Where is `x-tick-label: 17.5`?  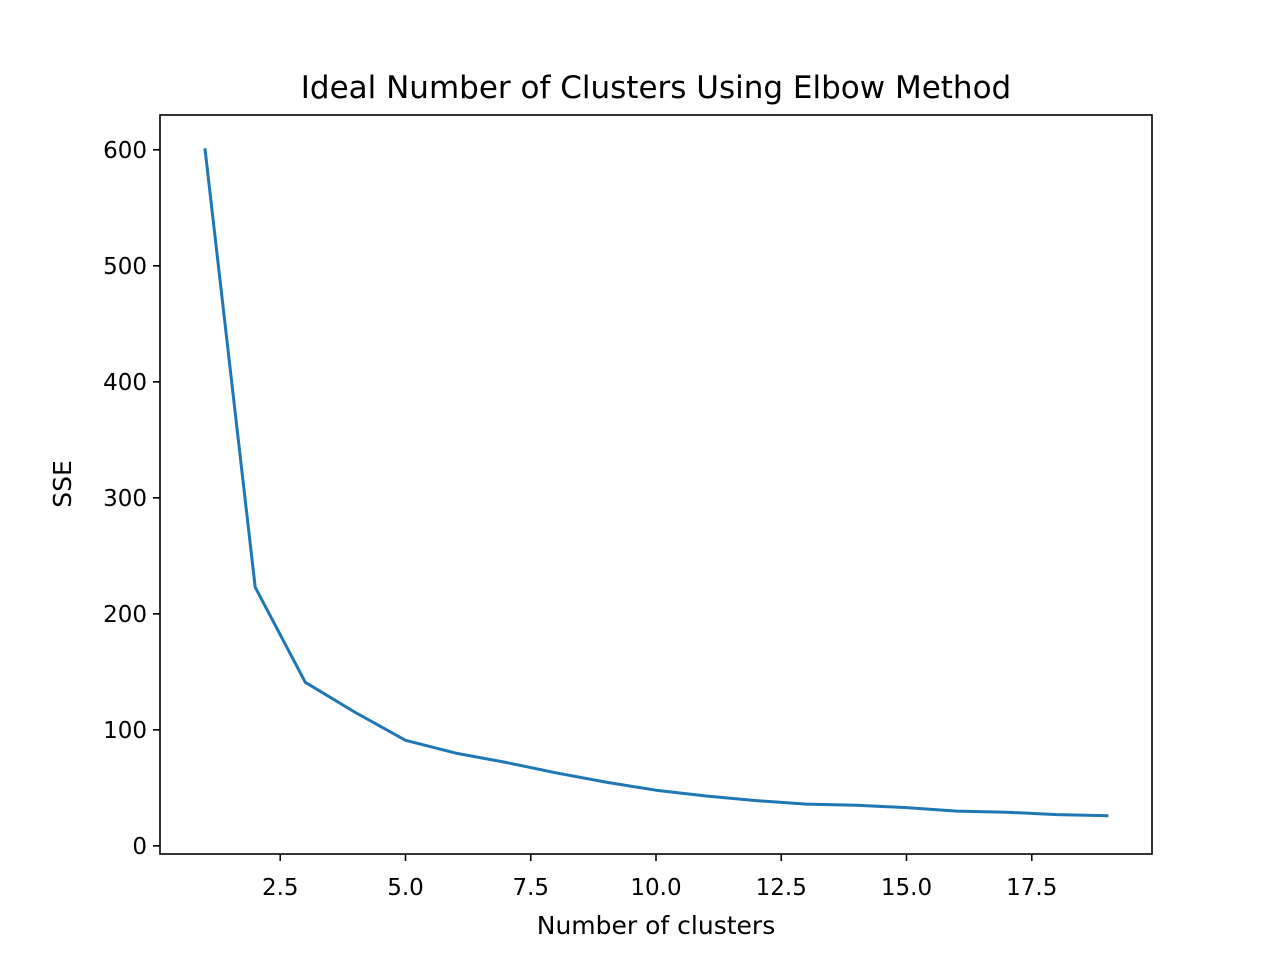 x-tick-label: 17.5 is located at coordinates (1031, 888).